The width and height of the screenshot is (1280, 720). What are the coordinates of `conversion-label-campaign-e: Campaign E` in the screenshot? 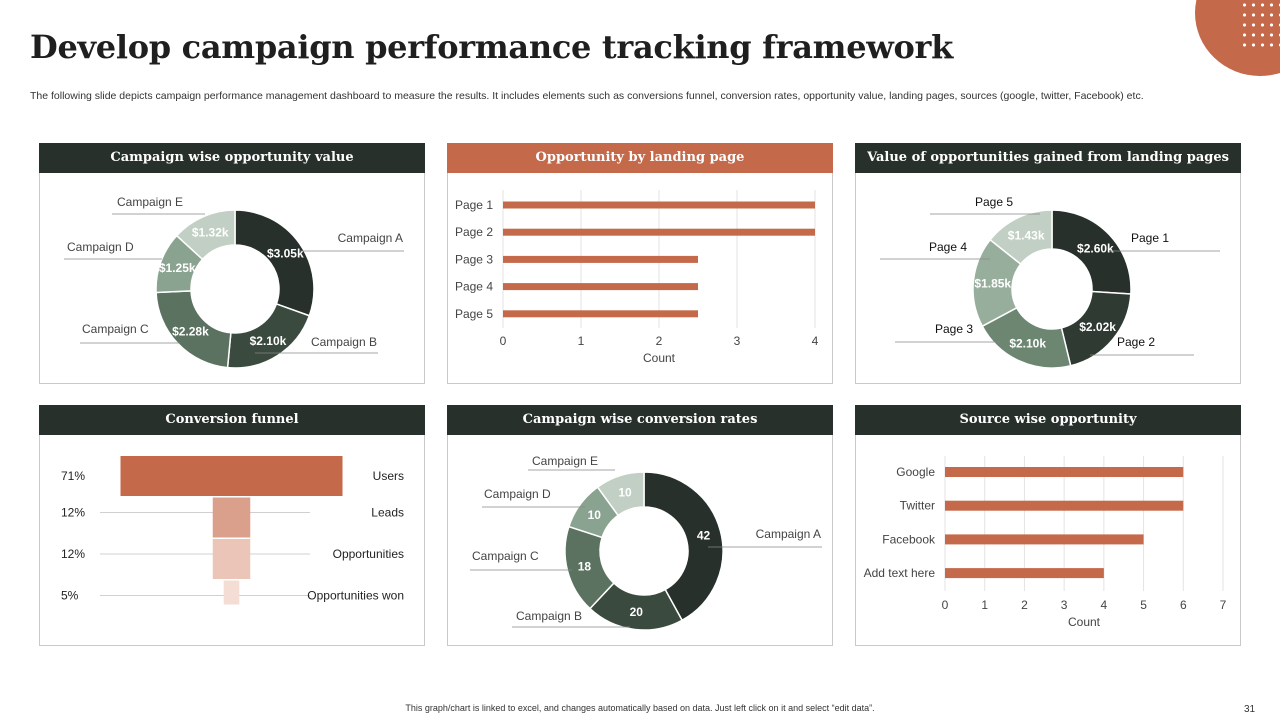 It's located at (565, 461).